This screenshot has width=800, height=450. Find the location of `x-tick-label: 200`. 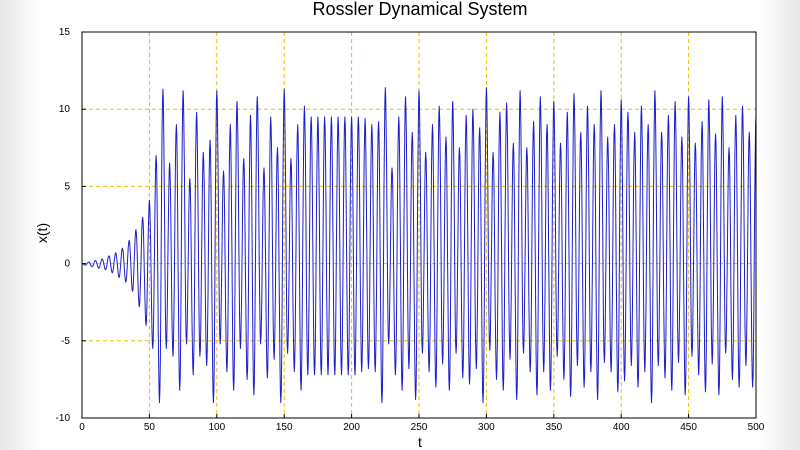

x-tick-label: 200 is located at coordinates (351, 427).